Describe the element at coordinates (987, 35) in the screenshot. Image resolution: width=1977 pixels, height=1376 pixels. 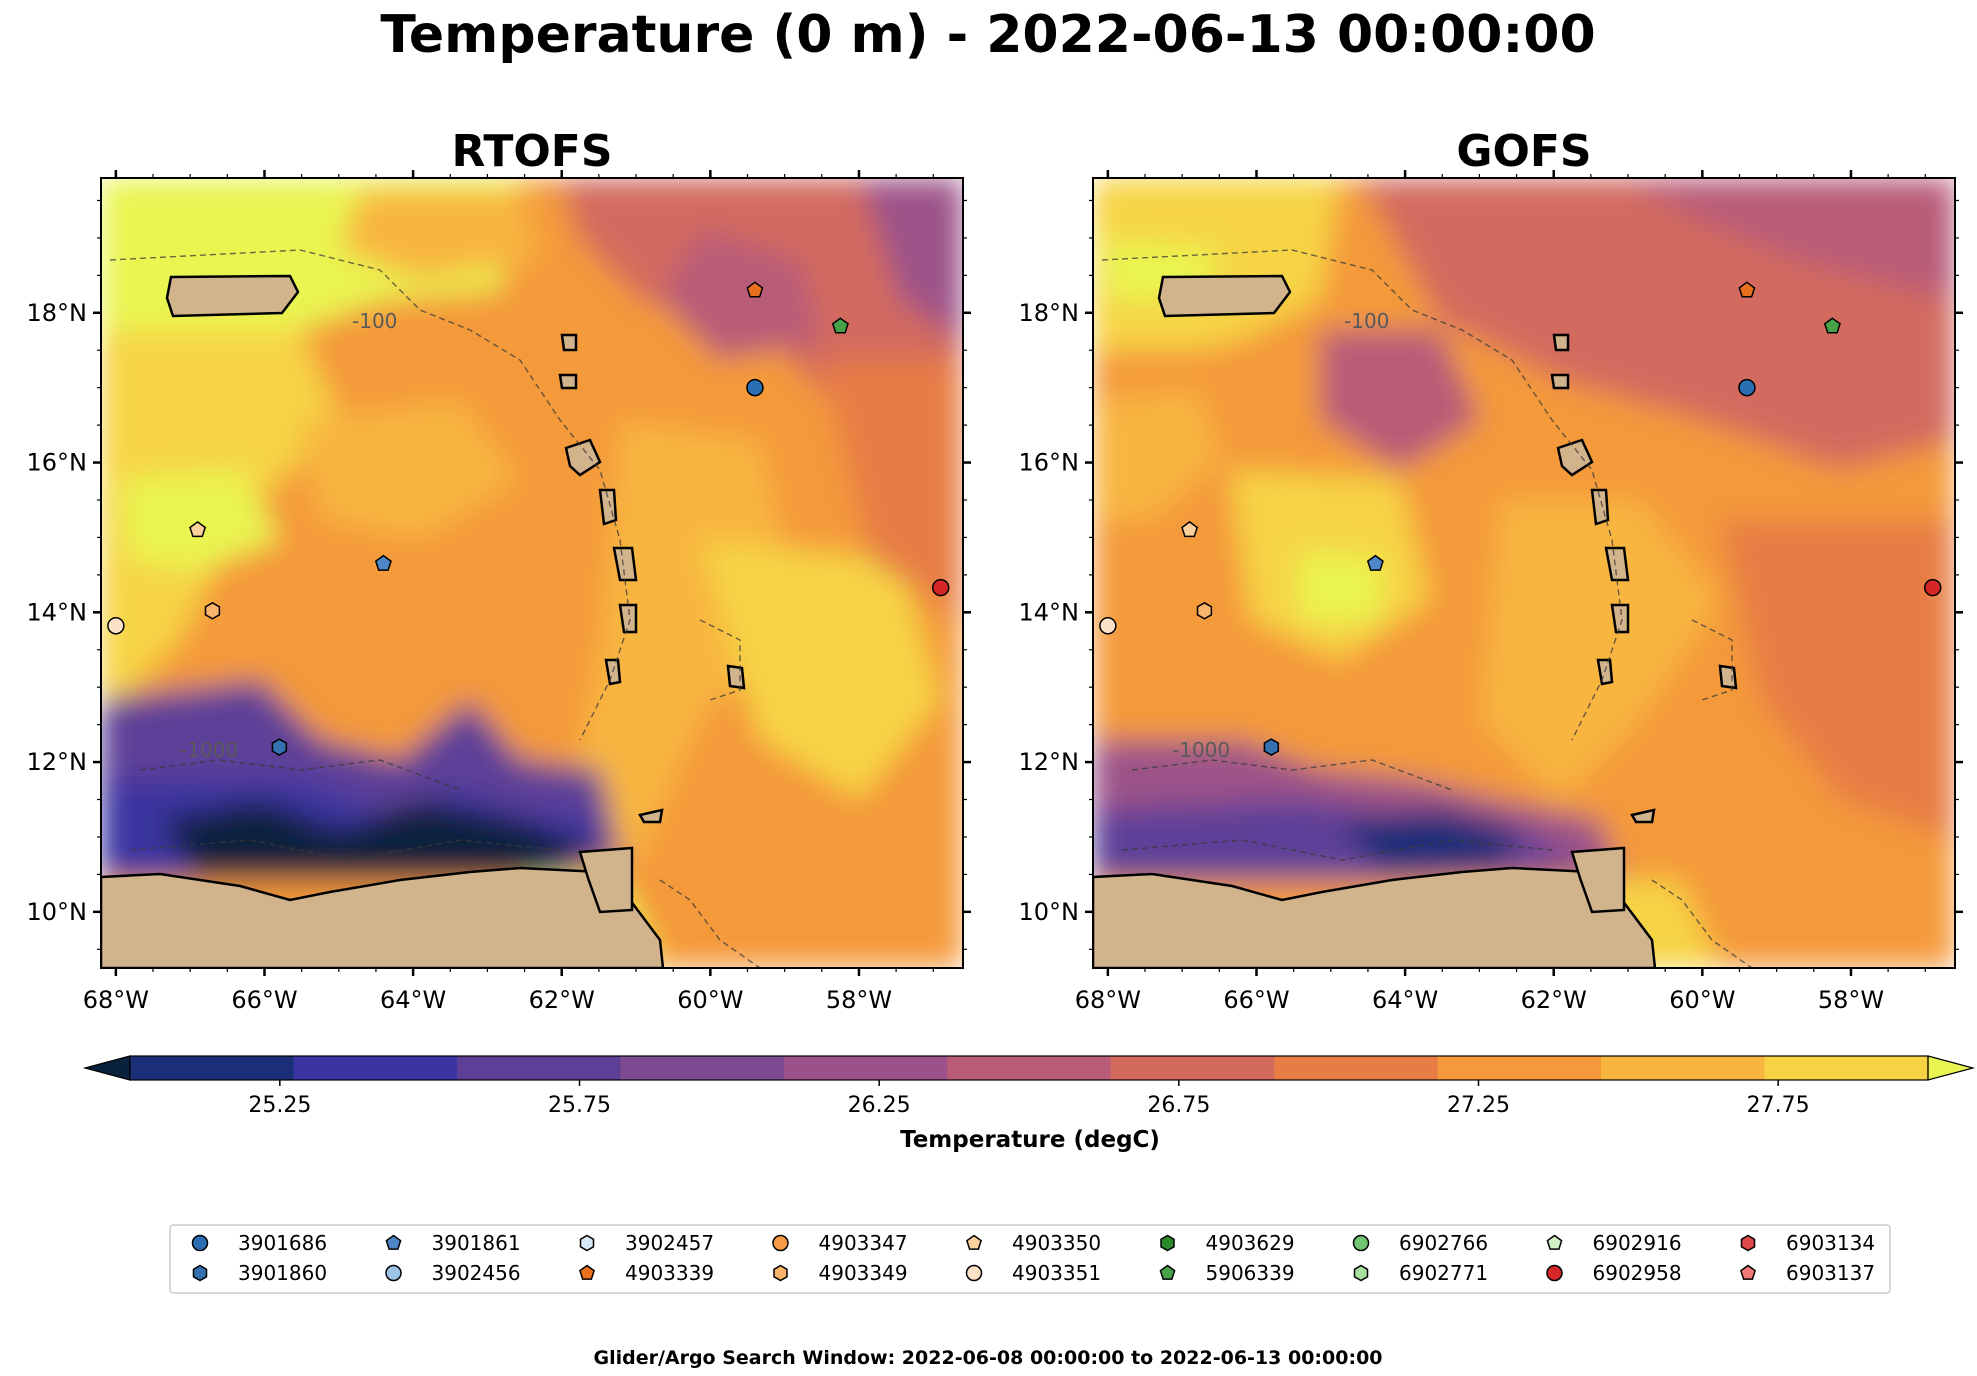
I see `figure-title: Temperature (0 m) - 2022-06-13 00:00:00` at that location.